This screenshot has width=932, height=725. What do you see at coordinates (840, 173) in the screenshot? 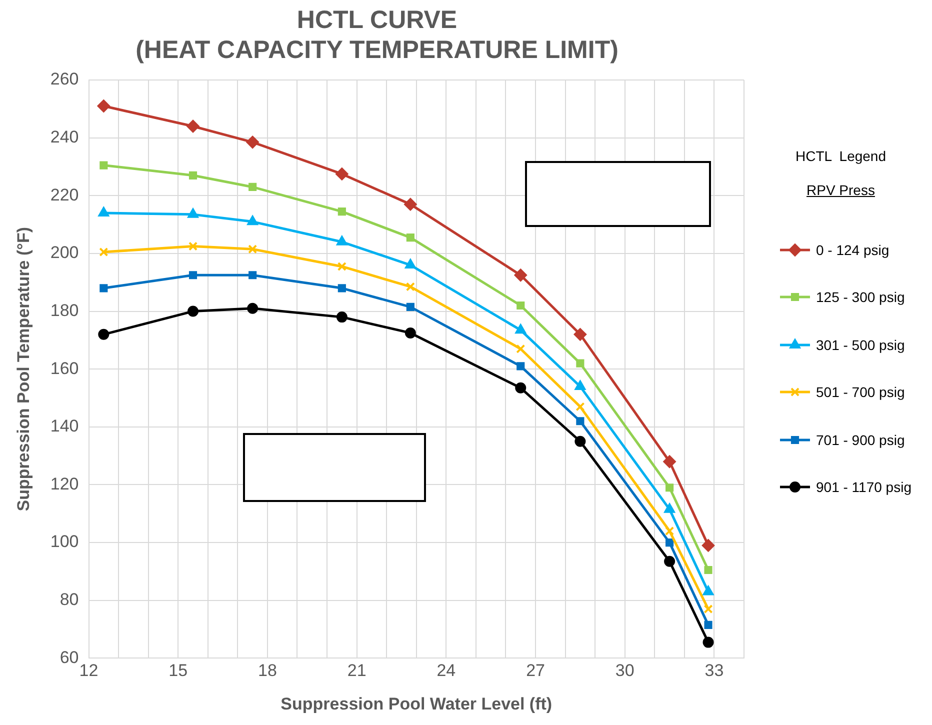
I see `text: HCTL Legend RPV Press` at bounding box center [840, 173].